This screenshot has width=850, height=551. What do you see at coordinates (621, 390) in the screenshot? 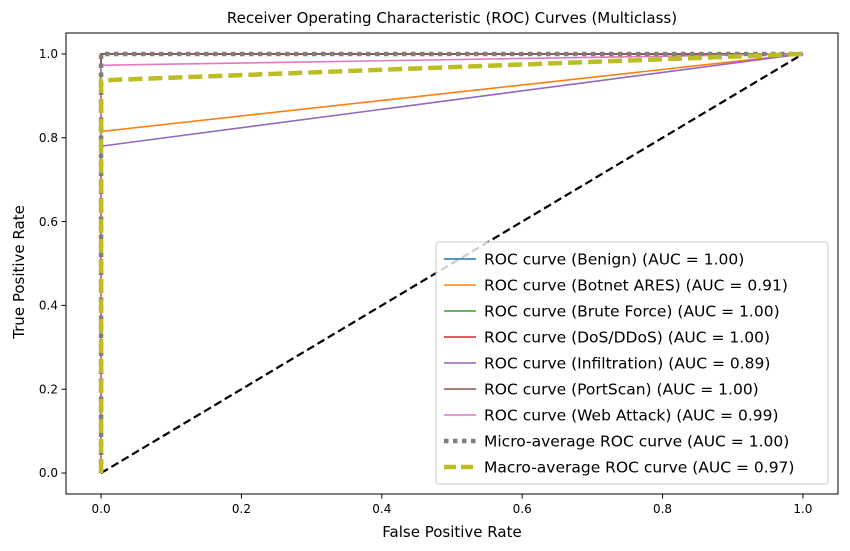
I see `legend-label-5: ROC curve (PortScan) (AUC = 1.00)` at bounding box center [621, 390].